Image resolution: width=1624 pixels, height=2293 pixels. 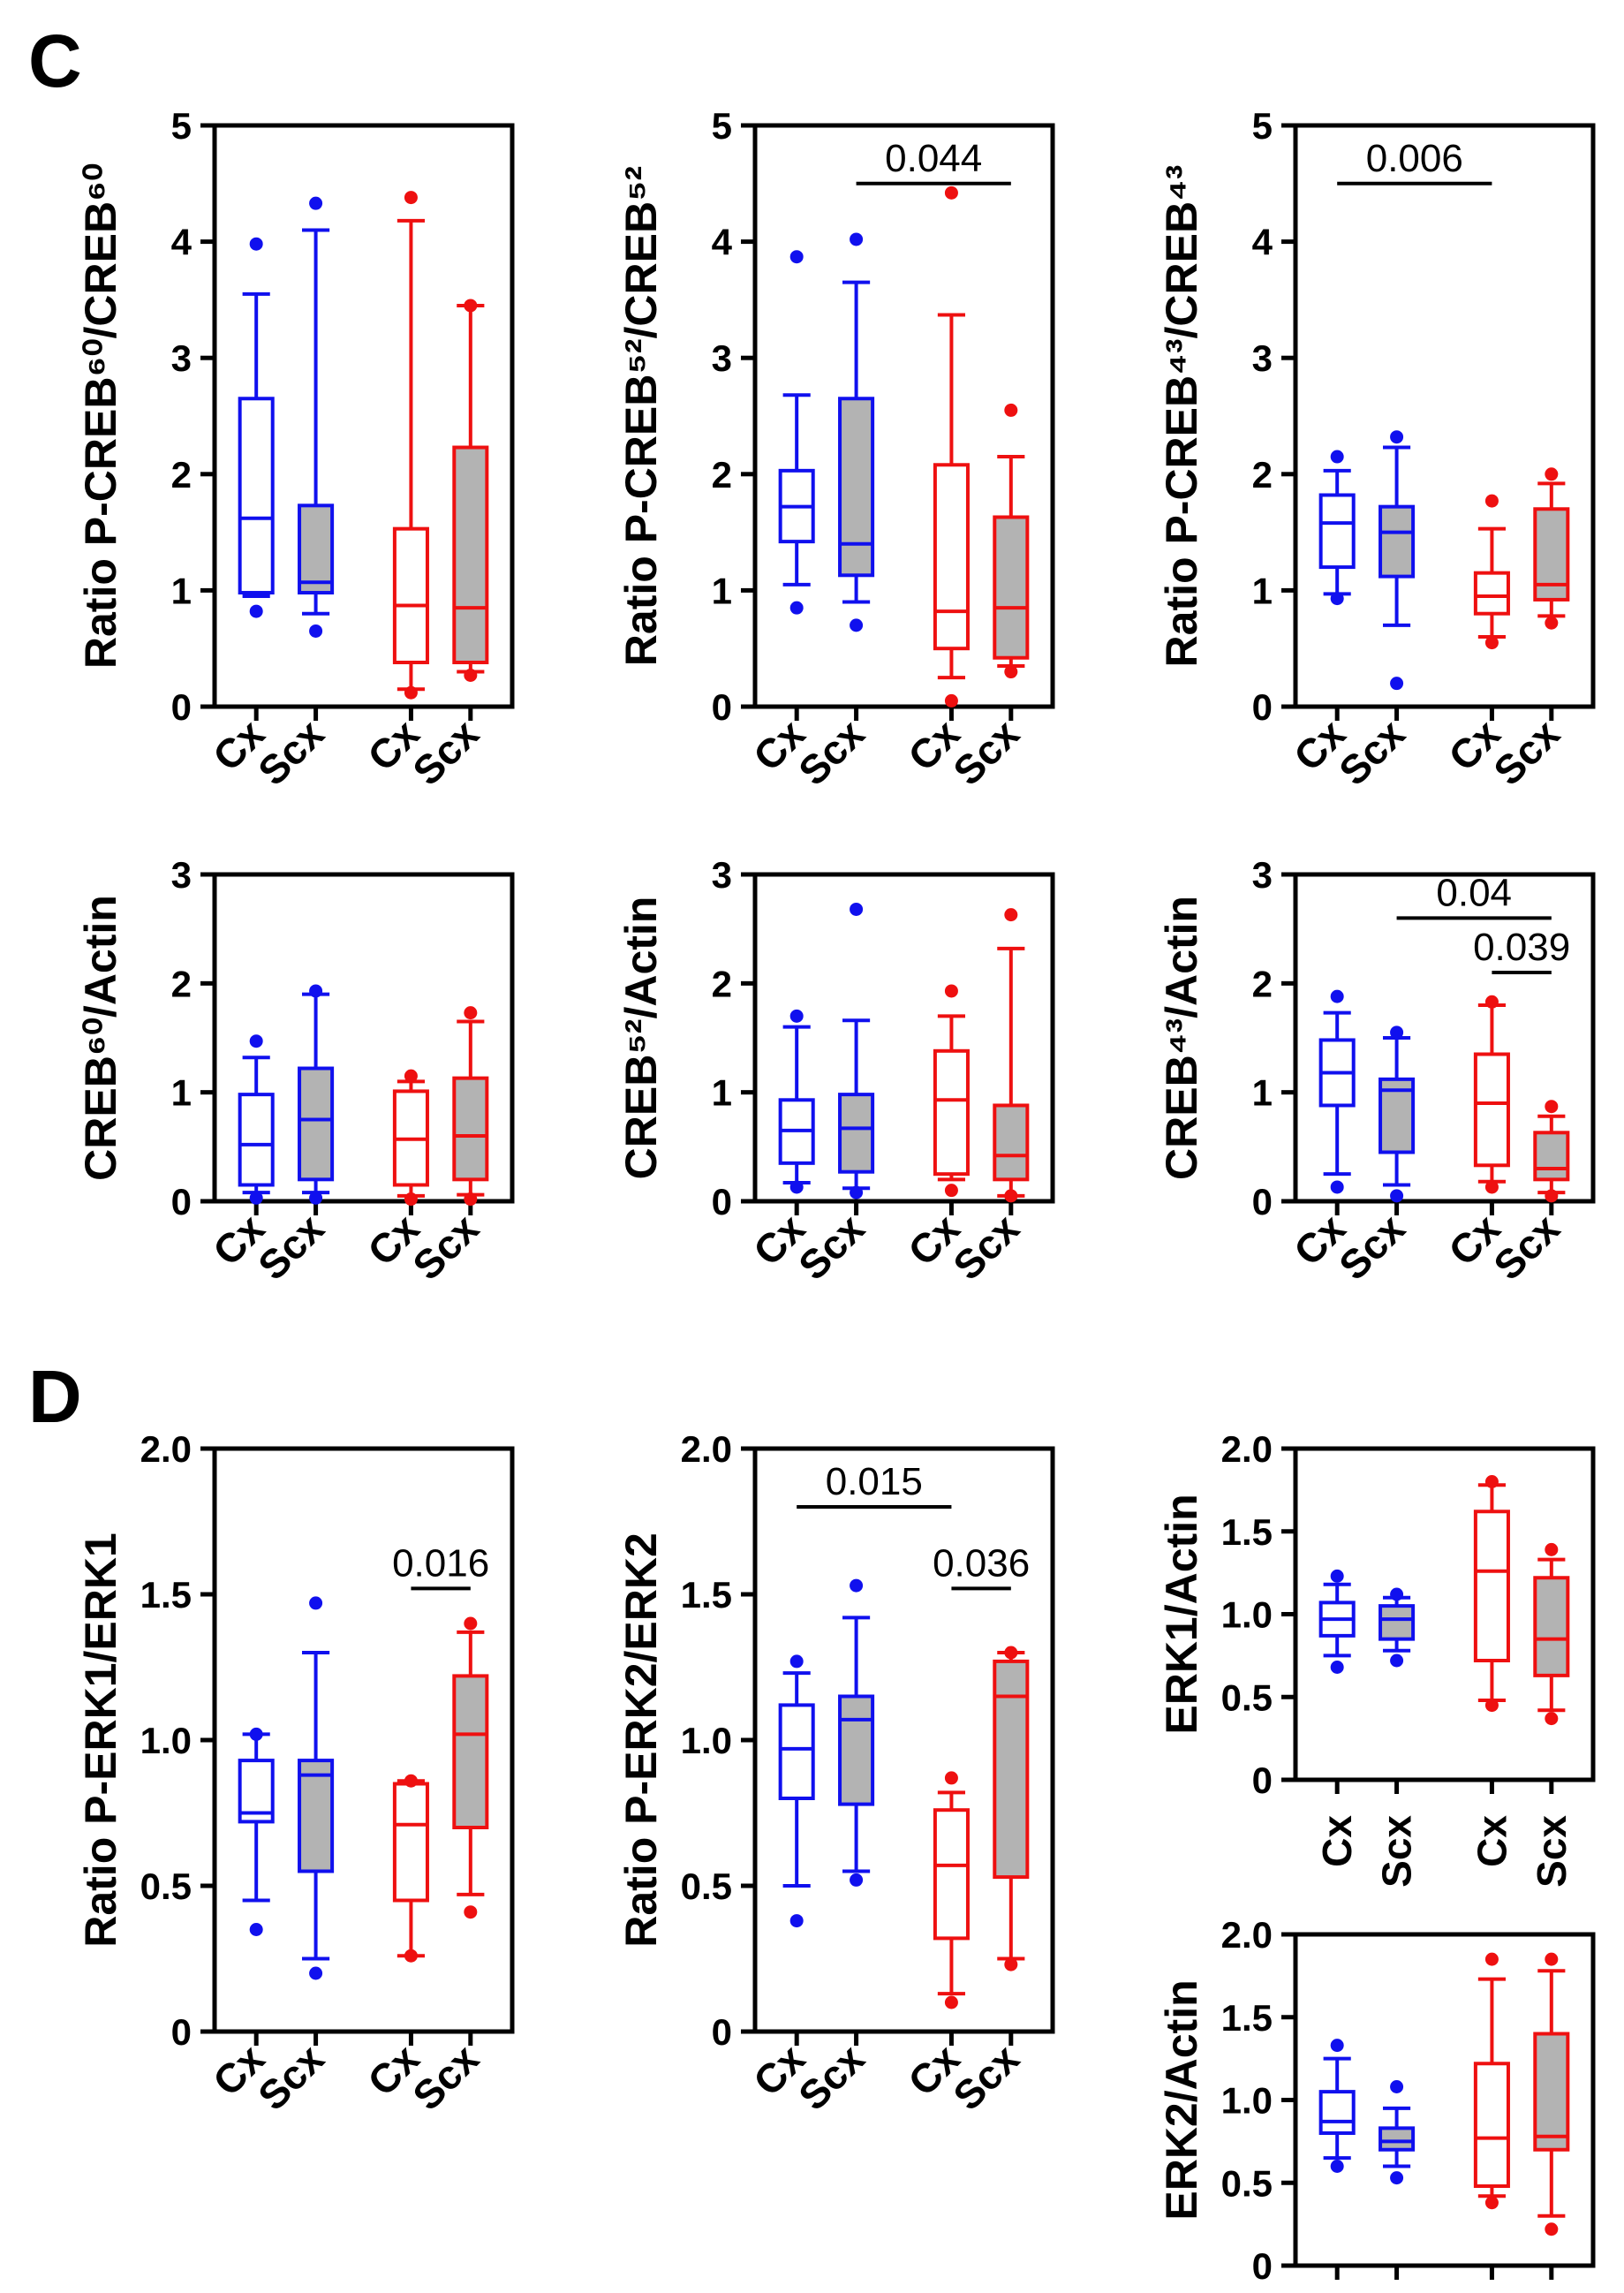 I want to click on y-tick-label: 2, so click(x=722, y=983).